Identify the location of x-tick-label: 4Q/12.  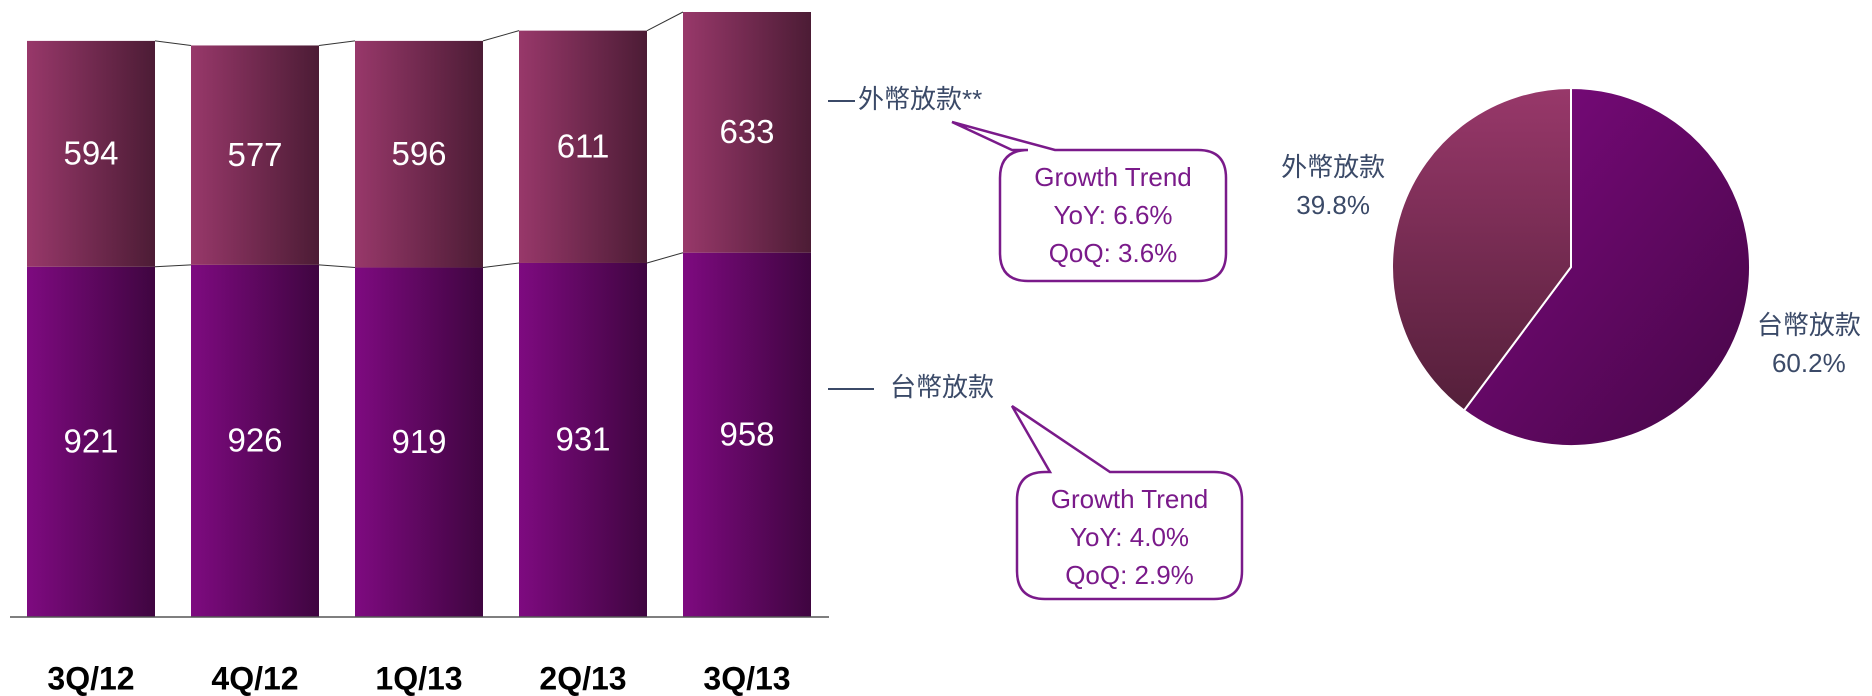
(254, 678).